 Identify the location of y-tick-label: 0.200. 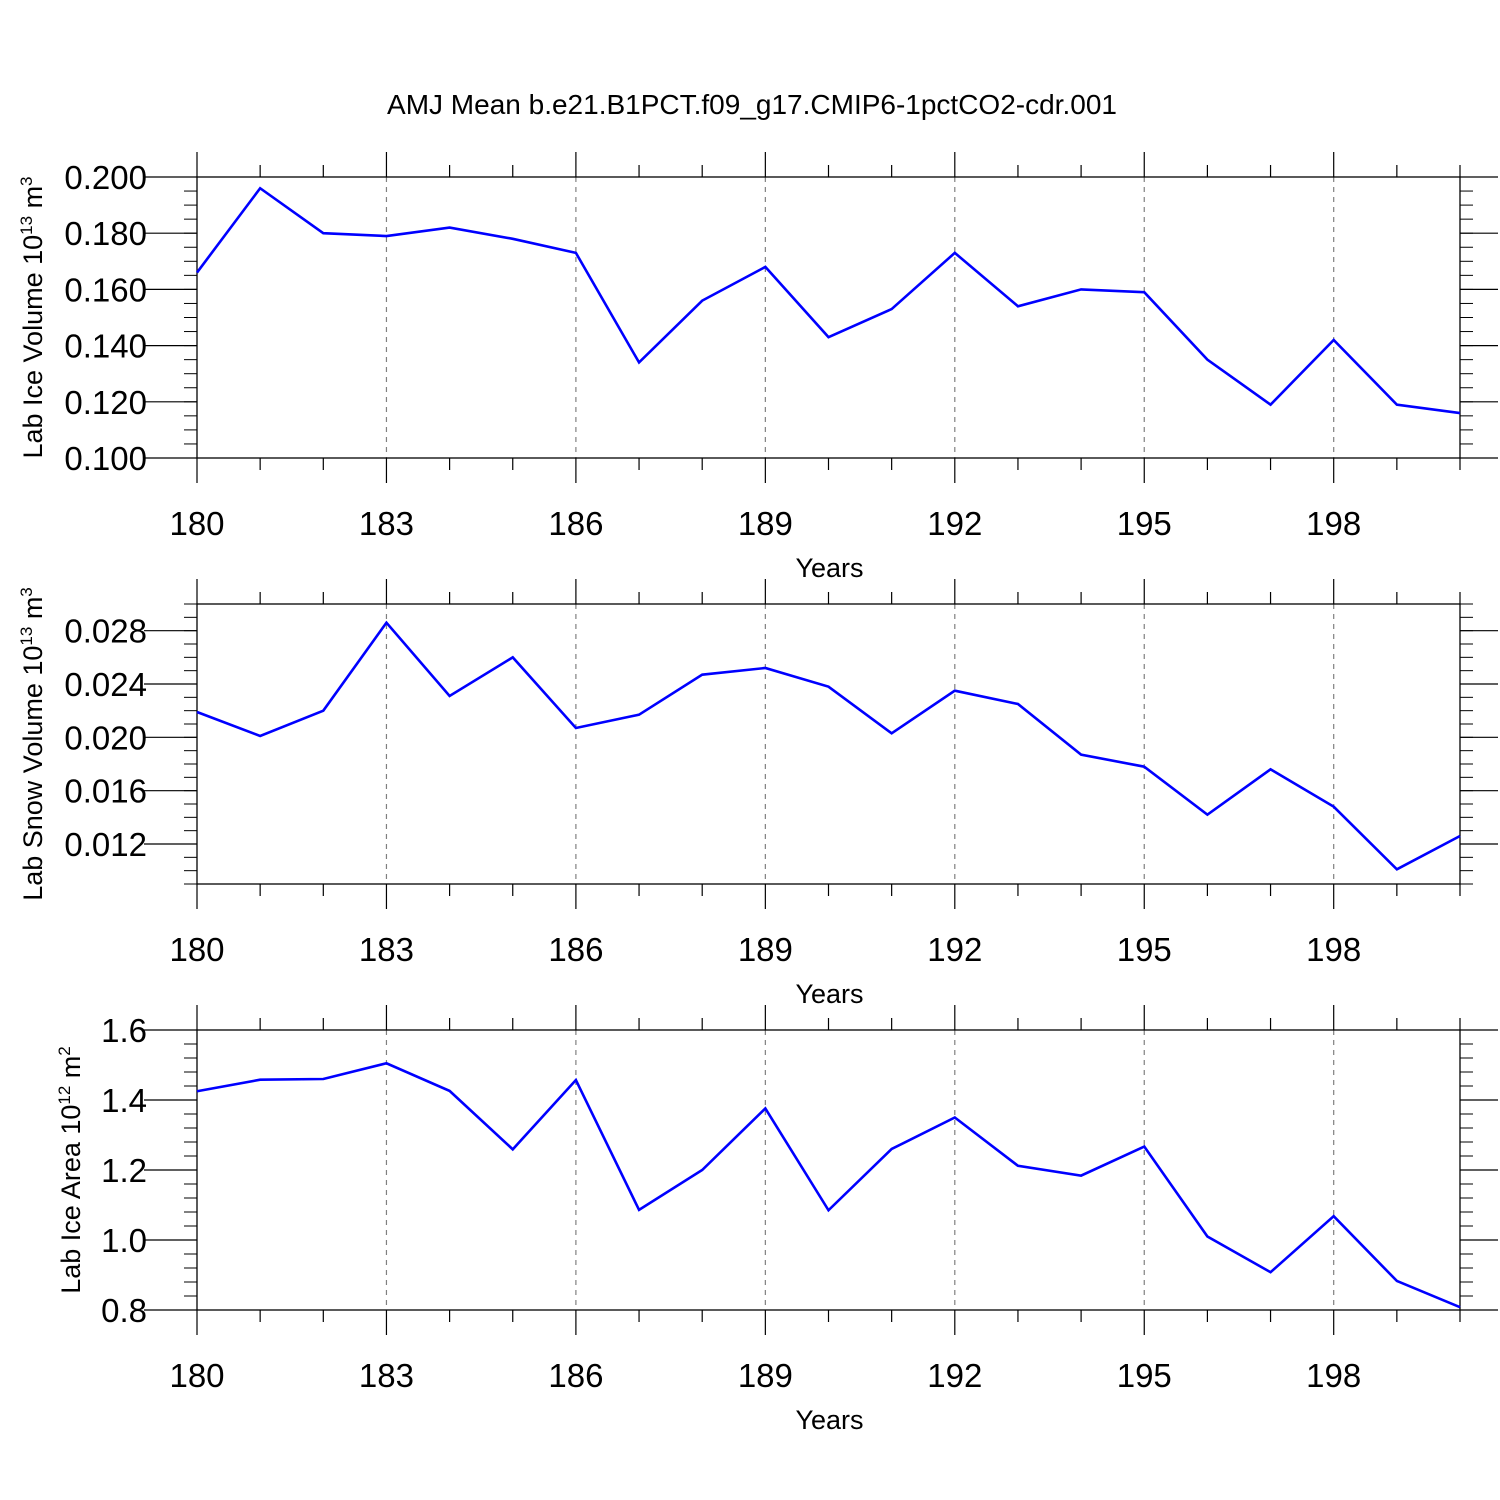
(105, 177).